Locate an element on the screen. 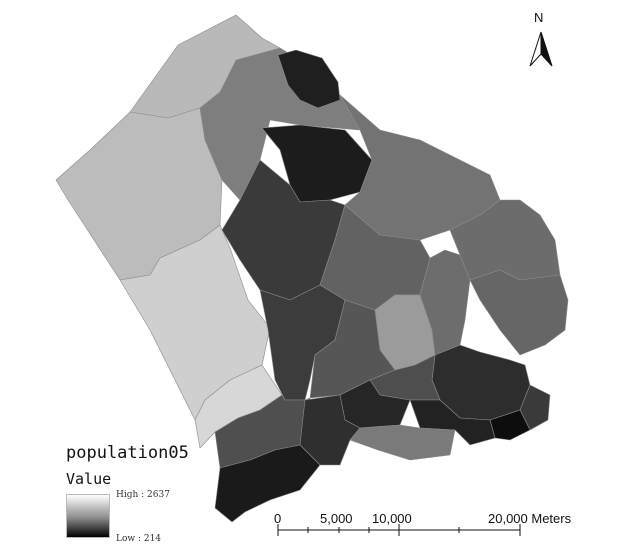 The height and width of the screenshot is (550, 624). scale-label-0: 0 is located at coordinates (278, 518).